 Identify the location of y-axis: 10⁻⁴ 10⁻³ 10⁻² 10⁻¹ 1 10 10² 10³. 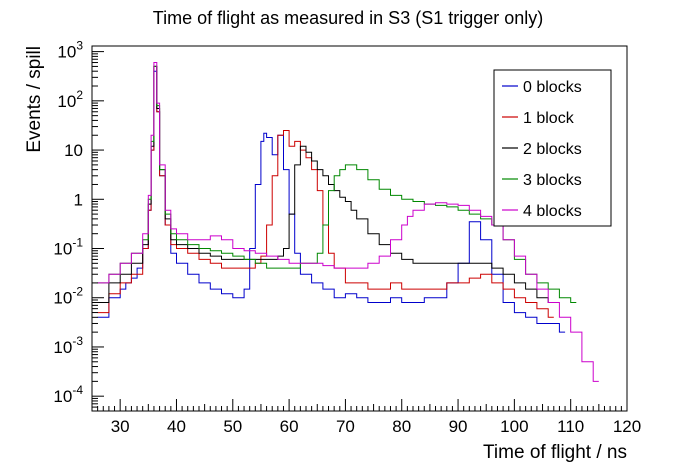
(78, 225).